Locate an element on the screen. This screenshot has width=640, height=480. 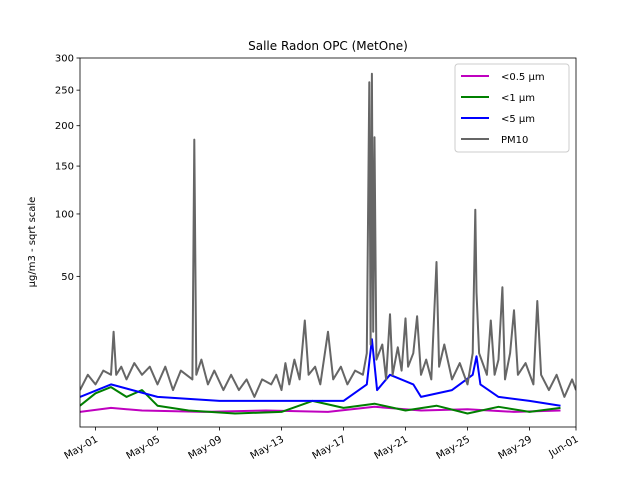
legend-label-1: <1 µm is located at coordinates (518, 98).